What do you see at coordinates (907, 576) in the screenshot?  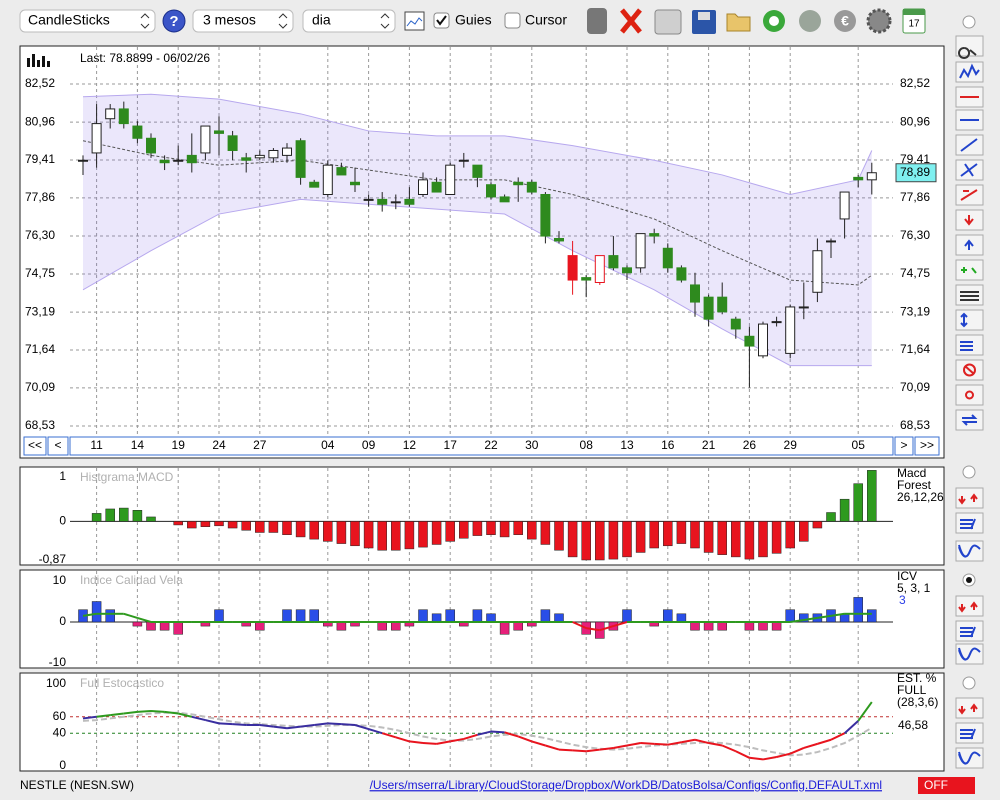 I see `icv-legend: ICV` at bounding box center [907, 576].